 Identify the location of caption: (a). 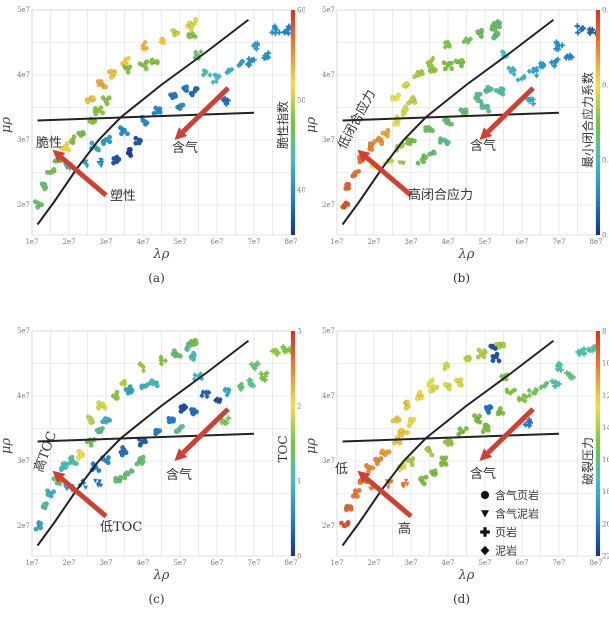
(156, 278).